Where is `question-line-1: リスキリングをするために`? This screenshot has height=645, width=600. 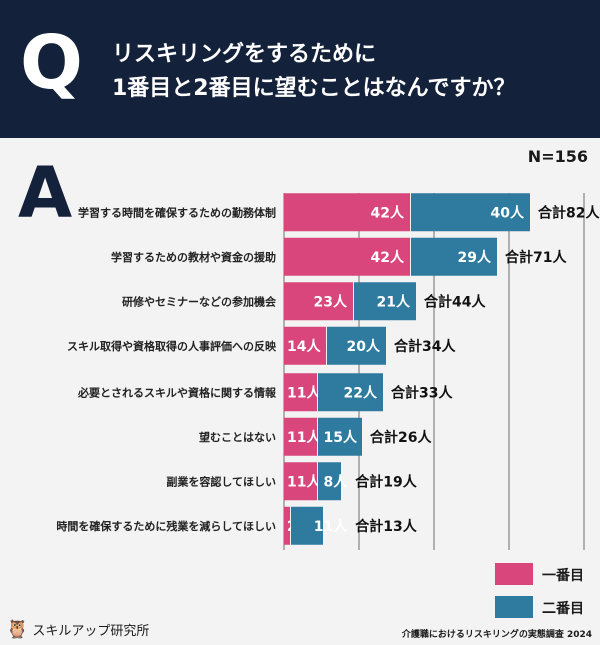
question-line-1: リスキリングをするために is located at coordinates (244, 54).